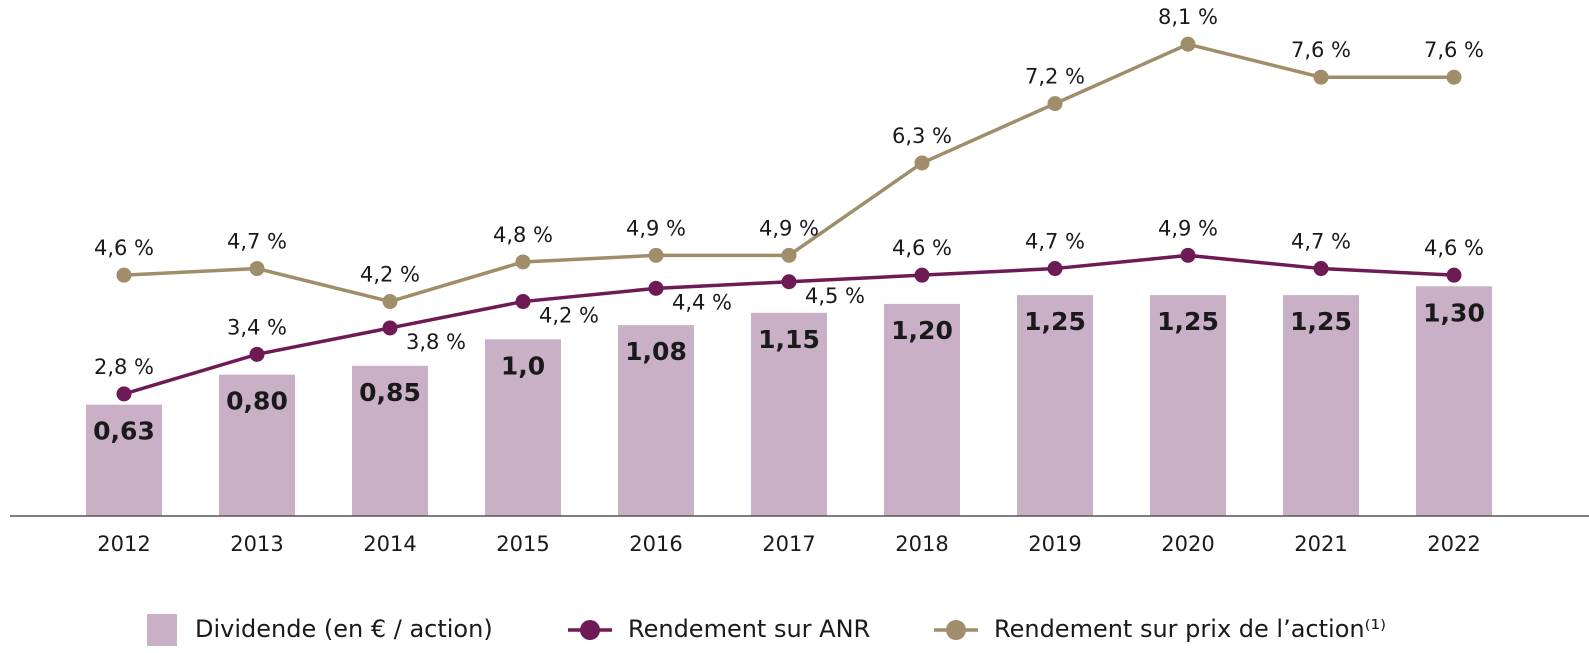 The height and width of the screenshot is (653, 1589). Describe the element at coordinates (1190, 629) in the screenshot. I see `legend-label: Rendement sur prix de l’action⁽¹⁾` at that location.